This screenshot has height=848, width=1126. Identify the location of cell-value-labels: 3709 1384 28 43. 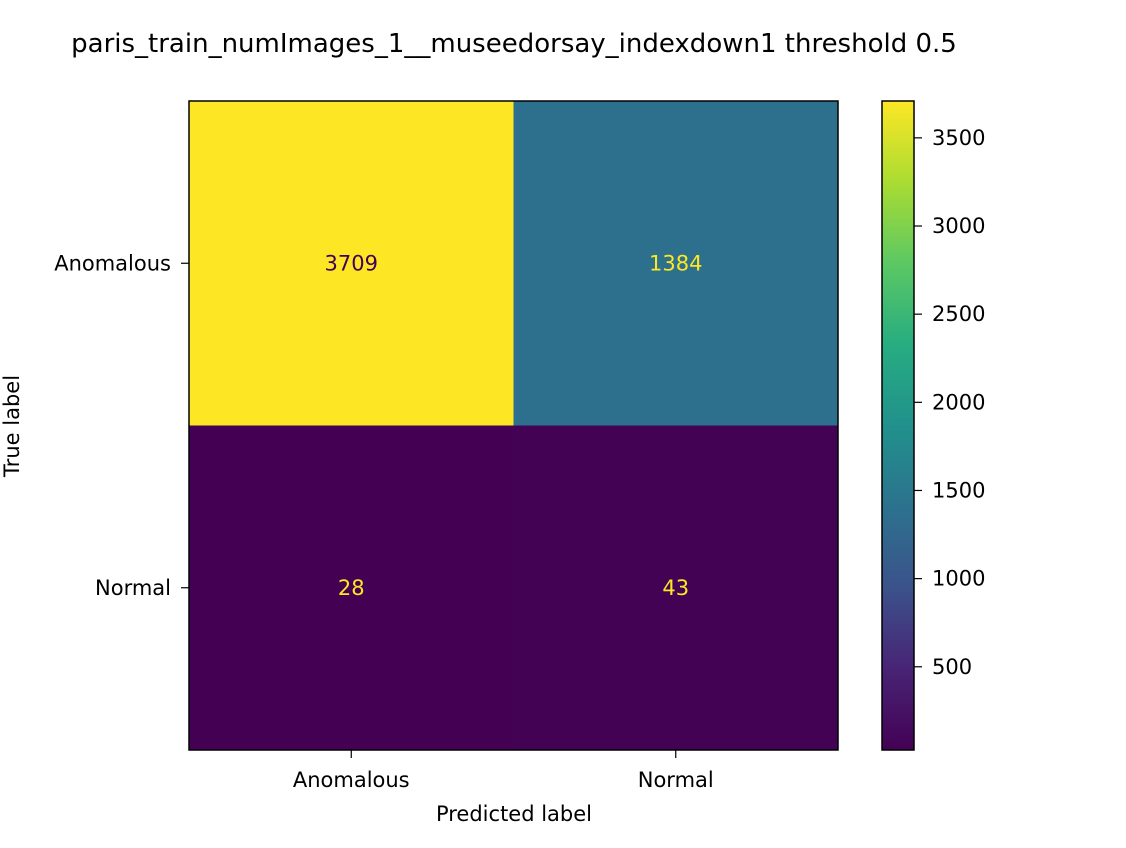
(514, 425).